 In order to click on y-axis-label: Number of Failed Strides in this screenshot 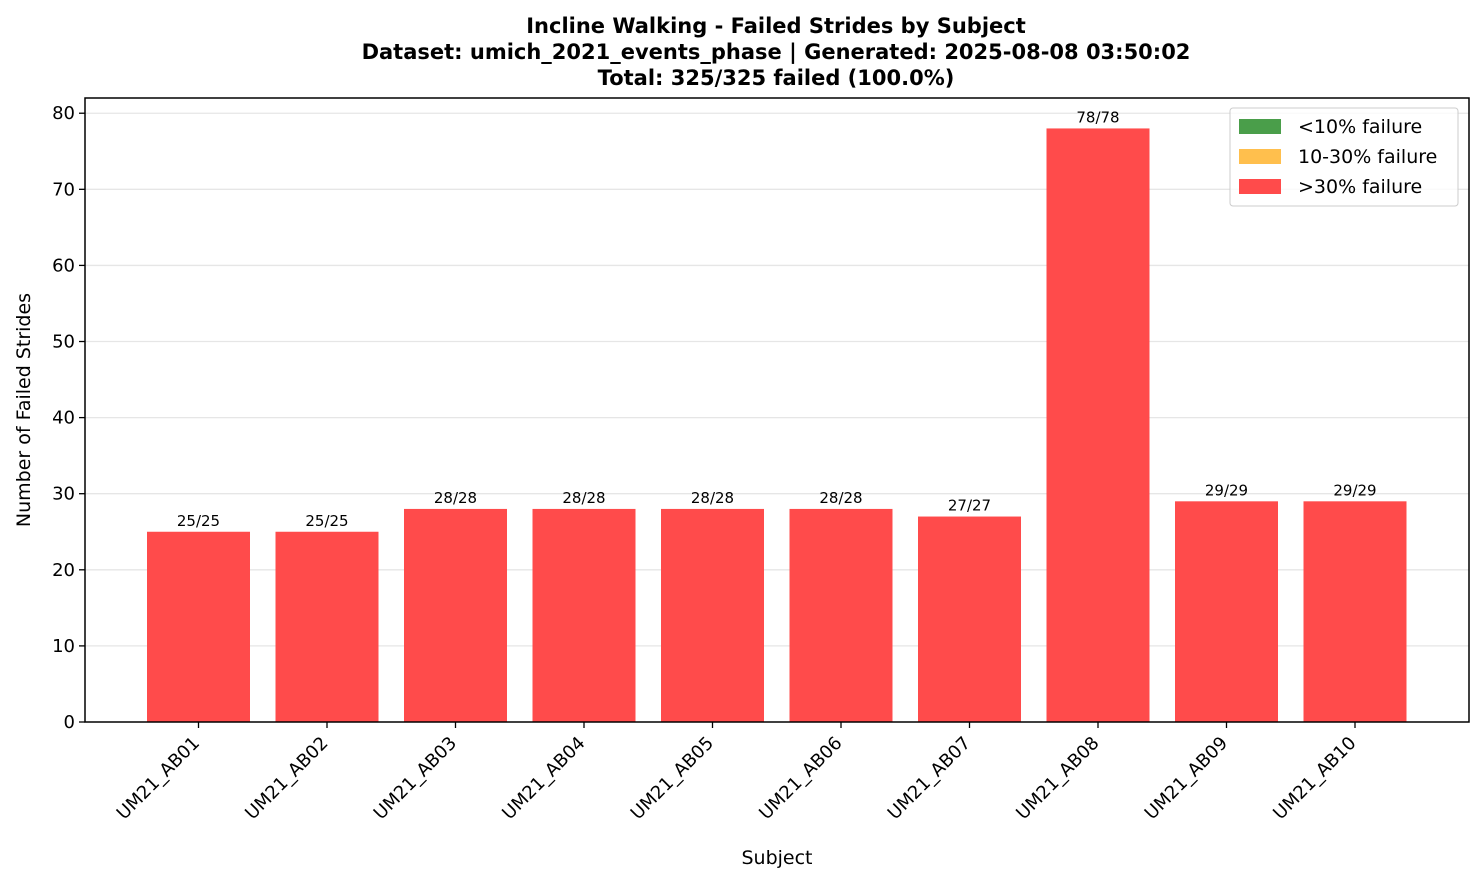, I will do `click(24, 410)`.